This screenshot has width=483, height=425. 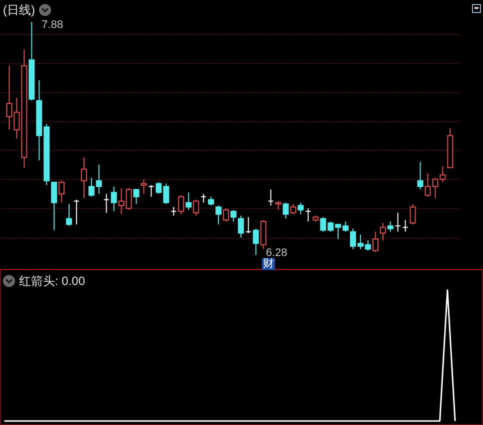 What do you see at coordinates (52, 281) in the screenshot?
I see `chart-title: 红箭头: 0.00` at bounding box center [52, 281].